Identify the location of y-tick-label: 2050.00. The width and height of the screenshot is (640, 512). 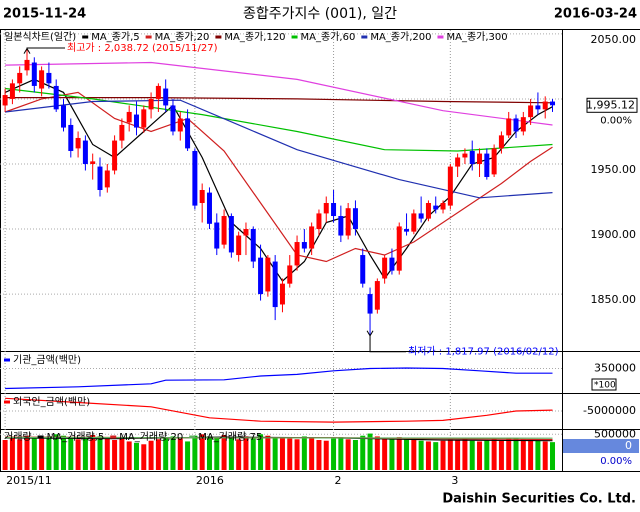
(614, 39).